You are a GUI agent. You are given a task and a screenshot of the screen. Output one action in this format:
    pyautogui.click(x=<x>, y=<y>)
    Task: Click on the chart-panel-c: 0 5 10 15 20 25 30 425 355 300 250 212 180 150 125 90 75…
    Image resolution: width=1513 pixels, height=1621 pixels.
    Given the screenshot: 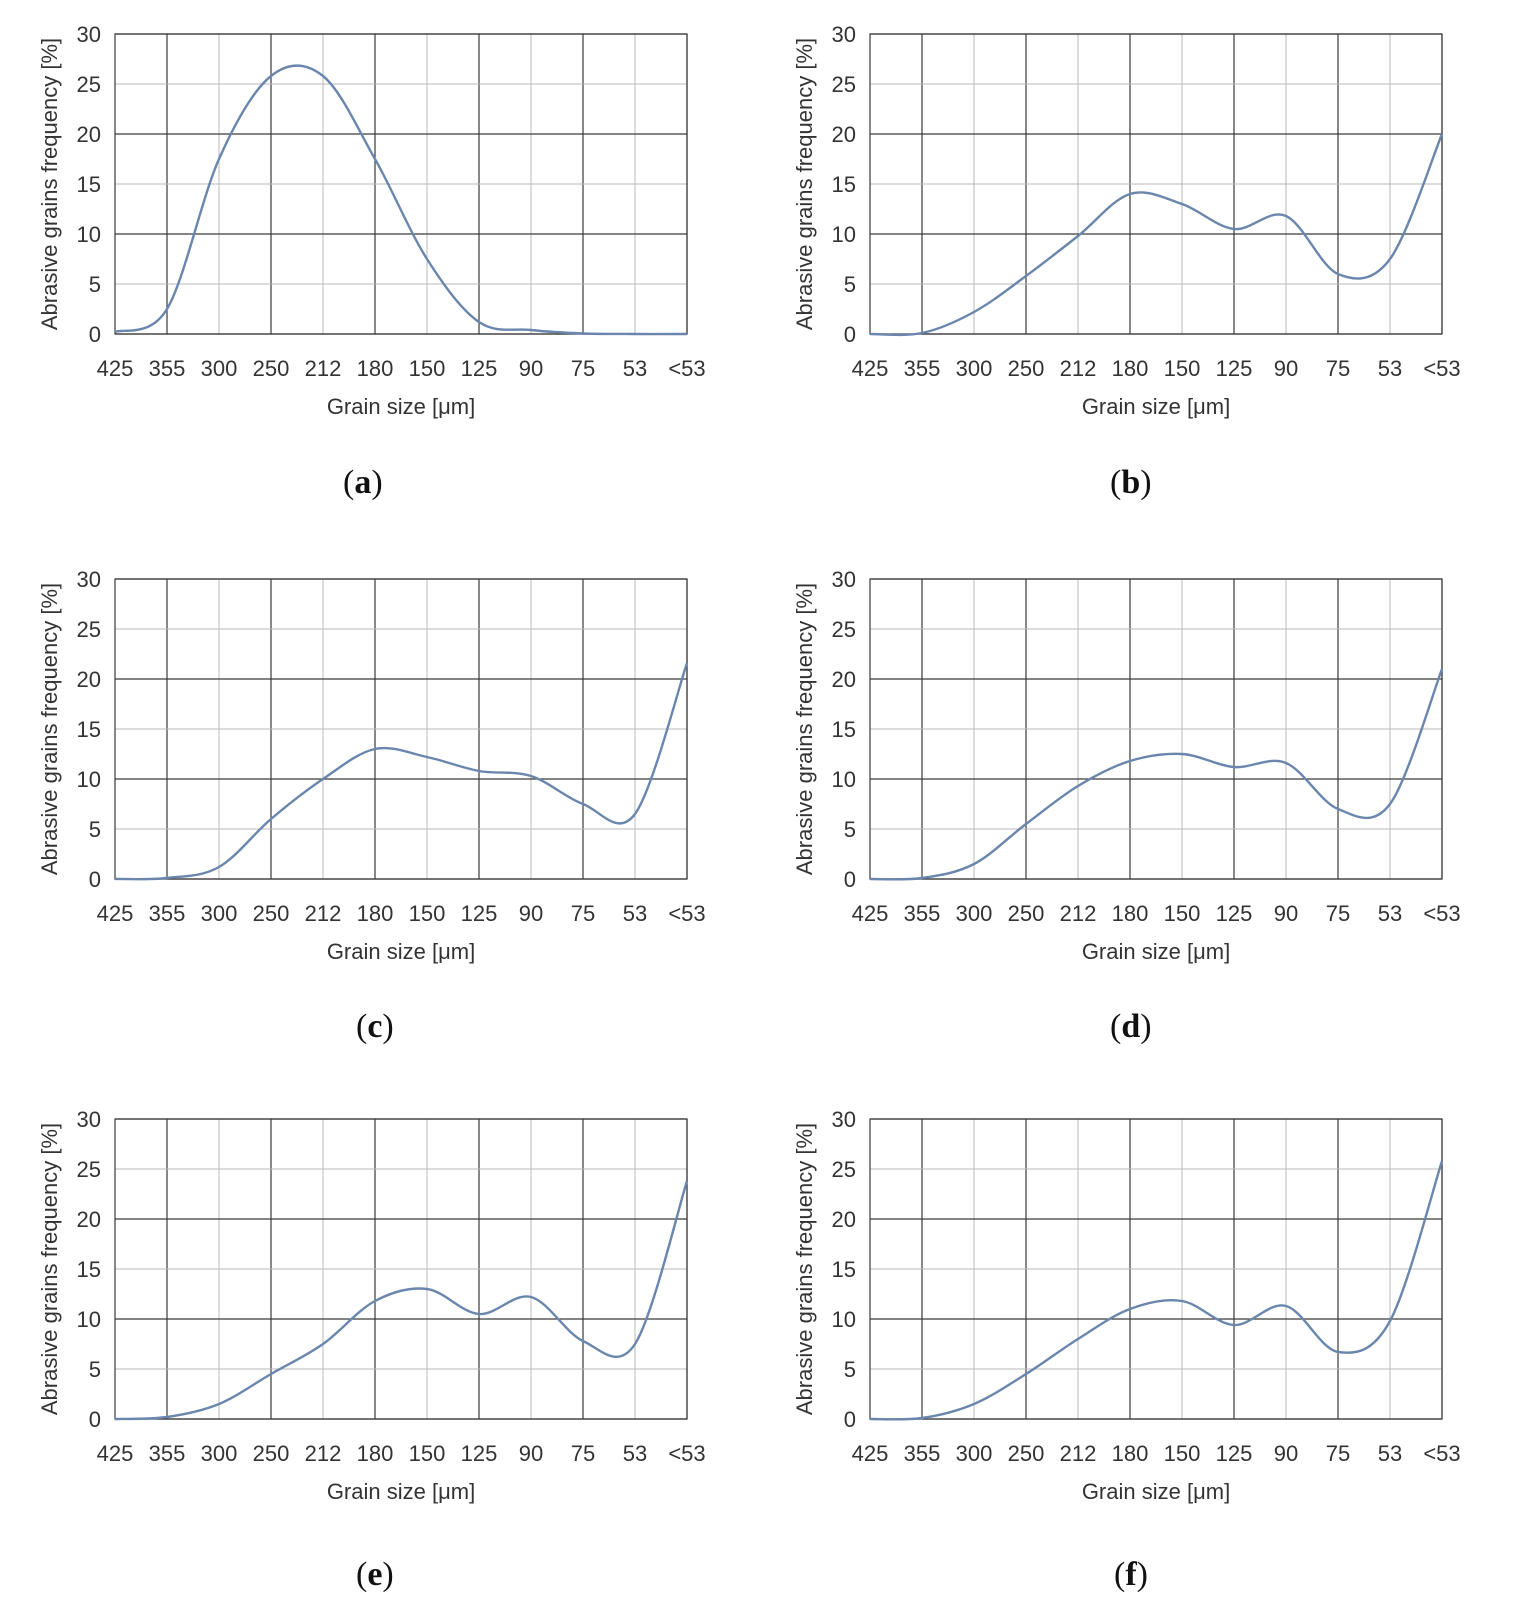 What is the action you would take?
    pyautogui.click(x=375, y=775)
    